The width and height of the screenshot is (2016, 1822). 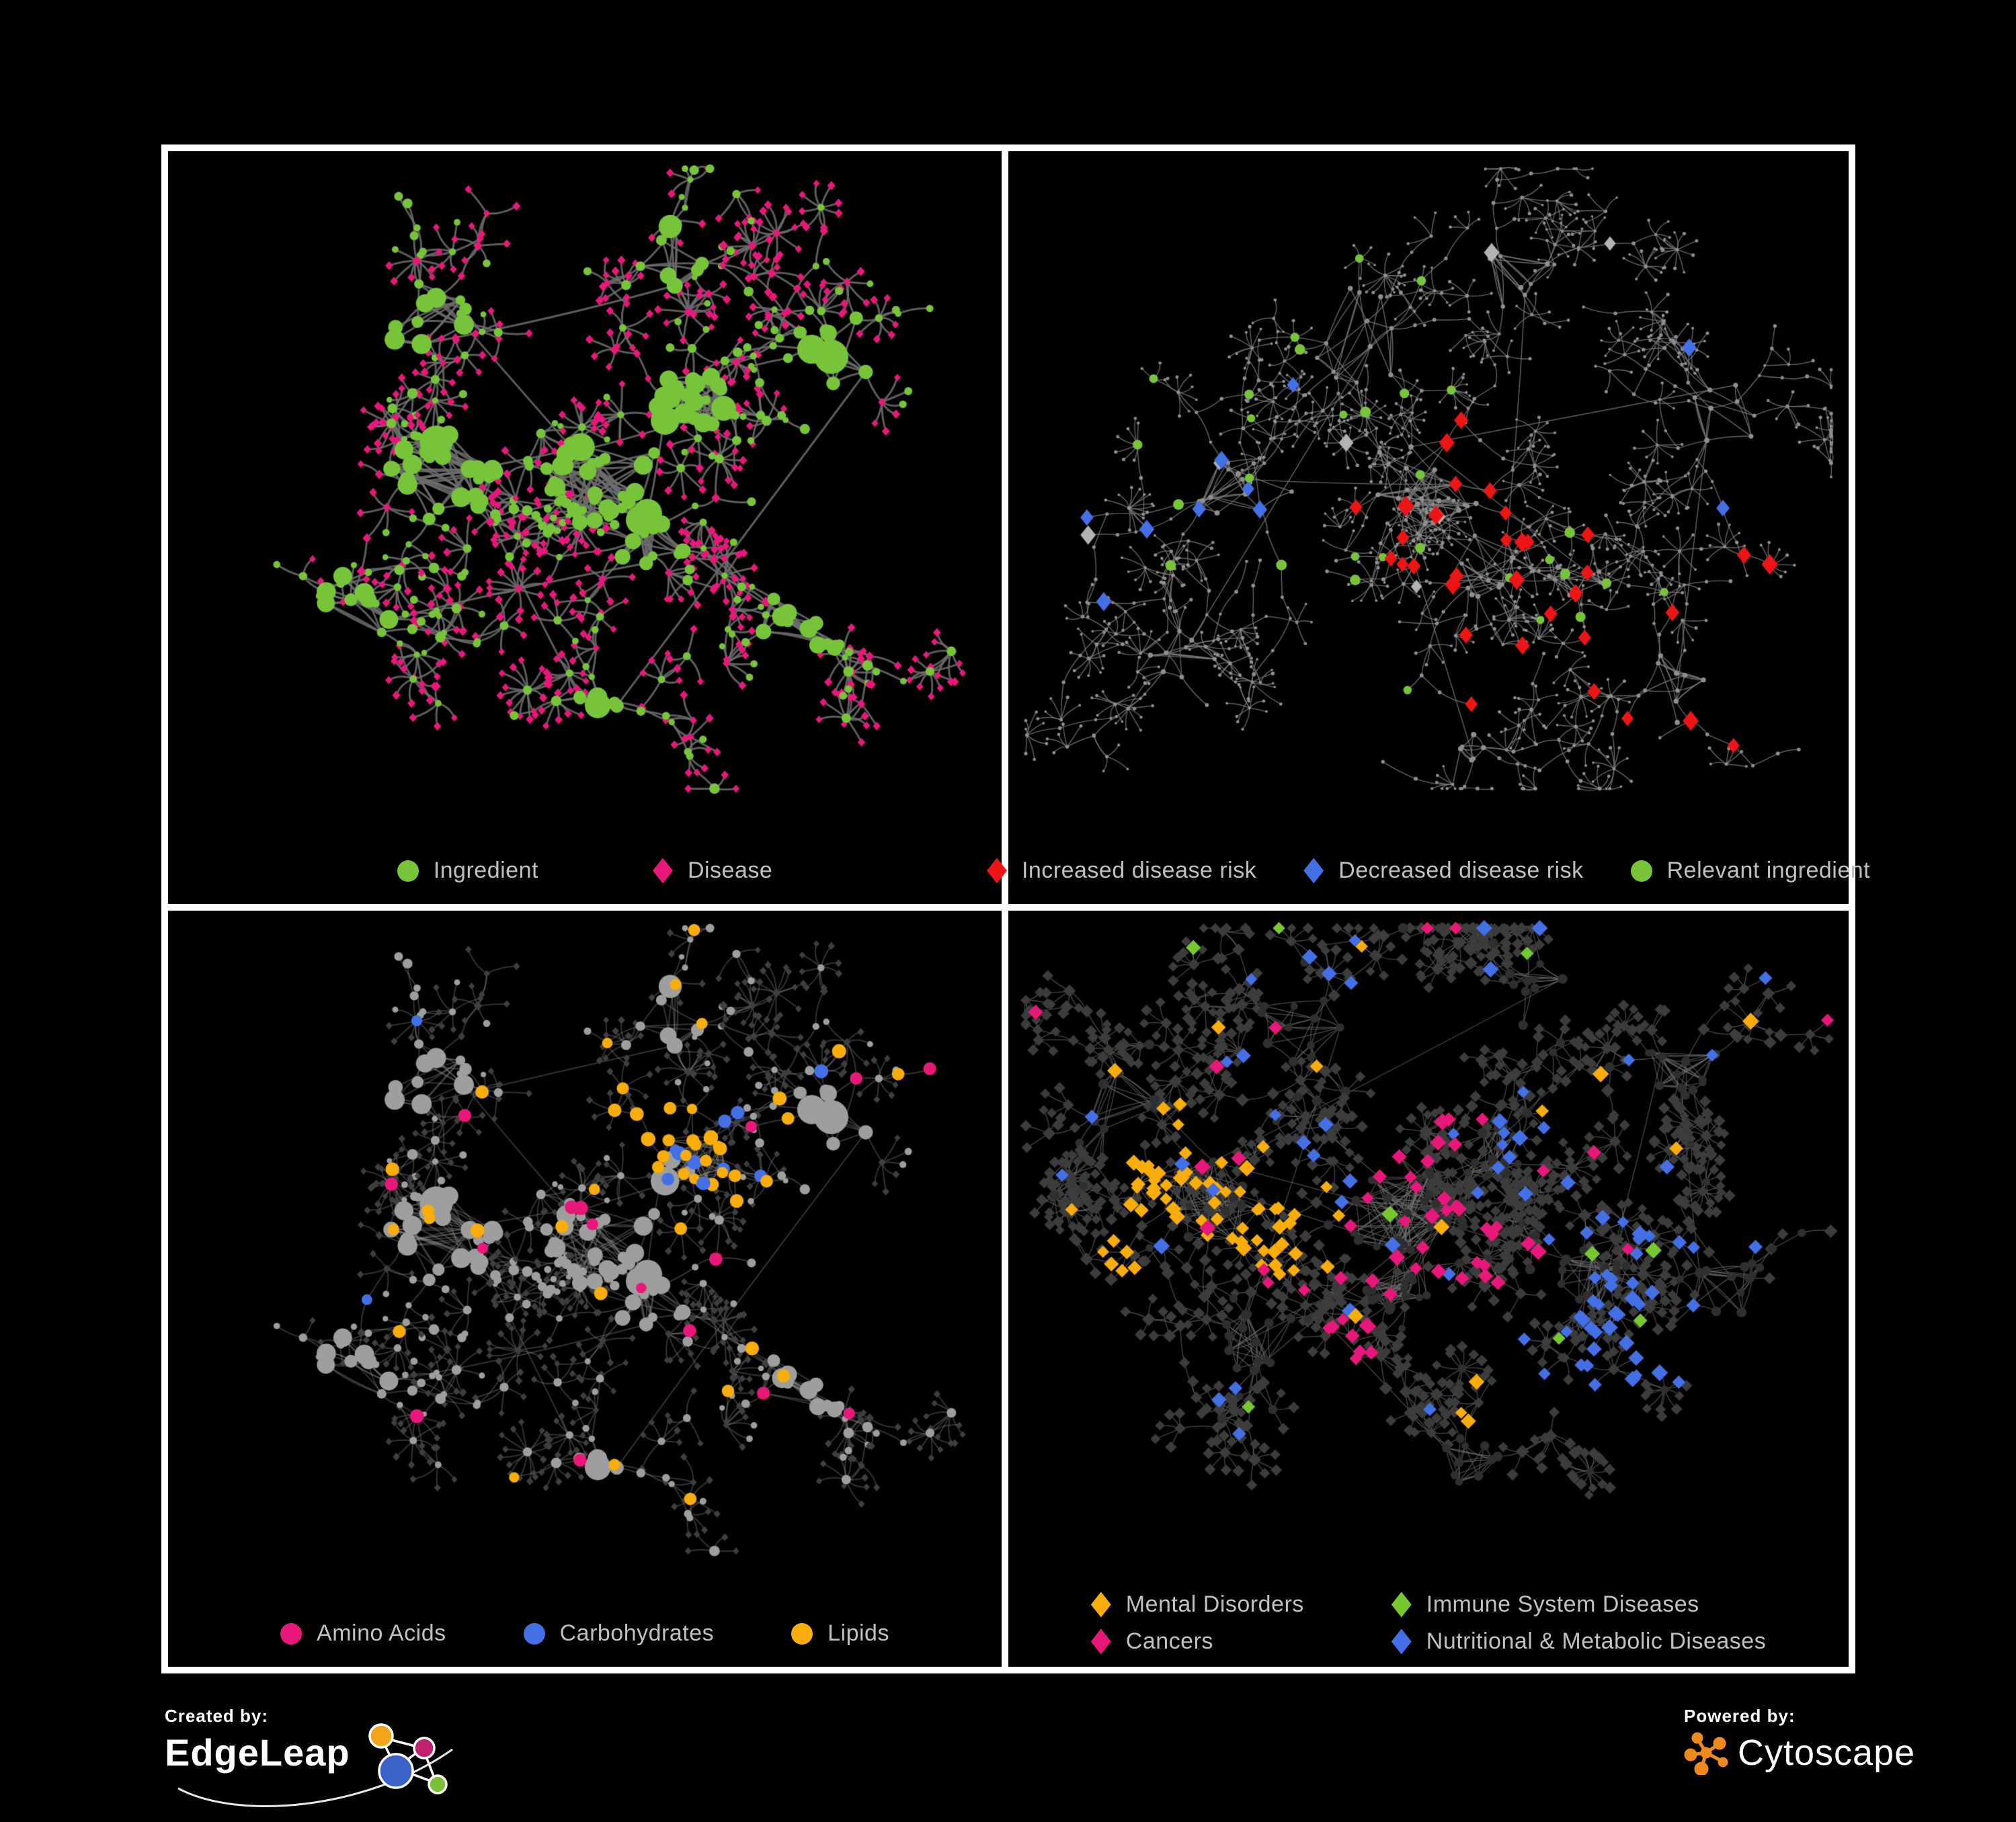 I want to click on created-by-label: Created by:, so click(x=217, y=1716).